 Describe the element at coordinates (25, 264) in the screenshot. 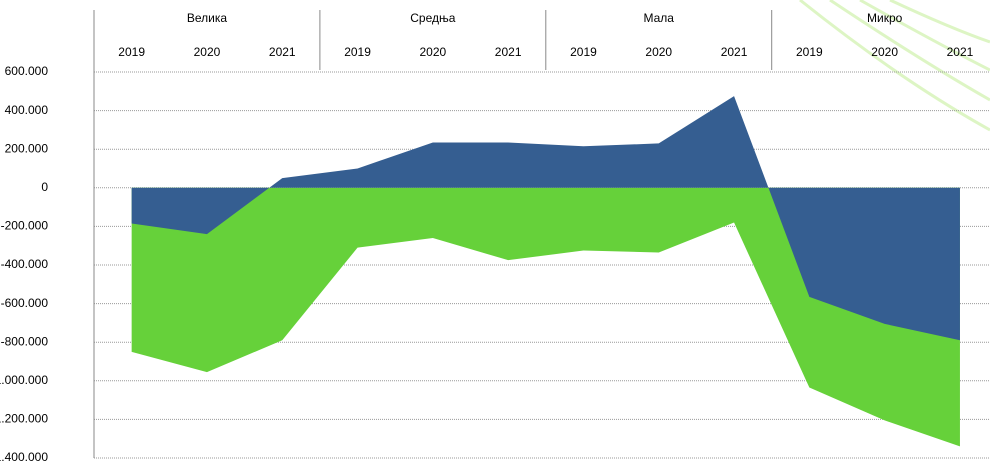

I see `y-tick-label: -400.000` at that location.